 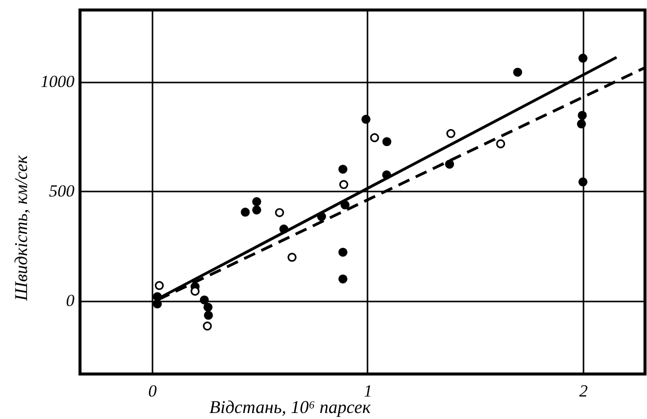 I want to click on y-tick-label: 1000, so click(x=57, y=82).